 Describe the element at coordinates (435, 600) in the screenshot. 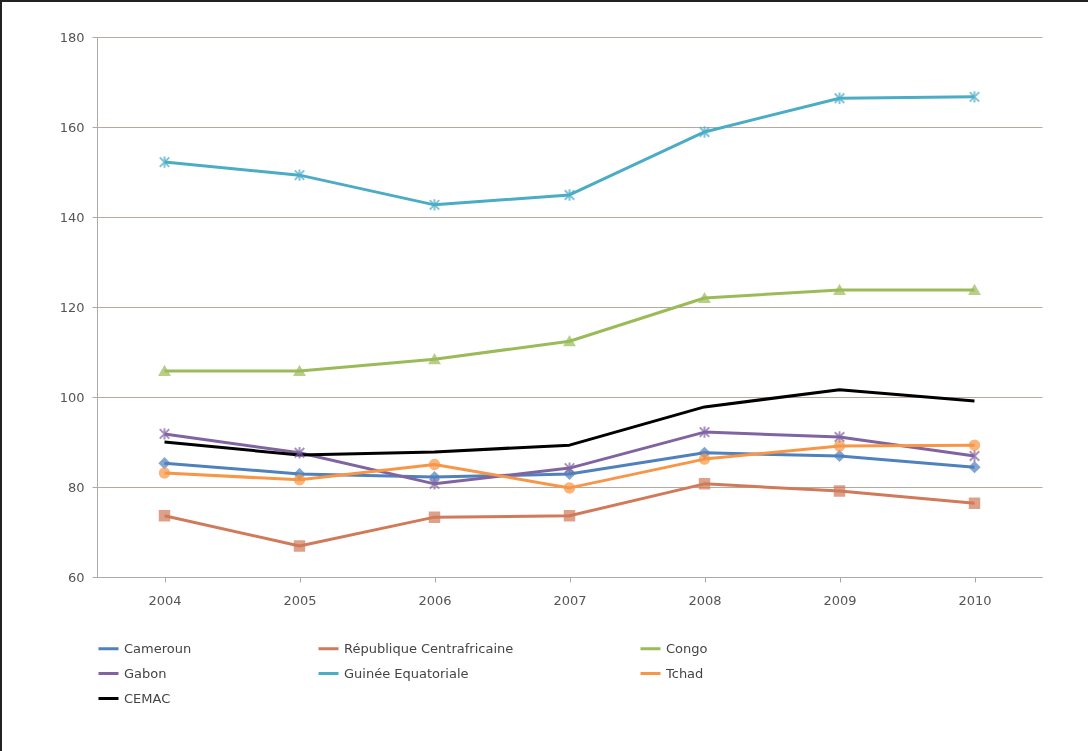

I see `x-tick-label: 2006` at that location.